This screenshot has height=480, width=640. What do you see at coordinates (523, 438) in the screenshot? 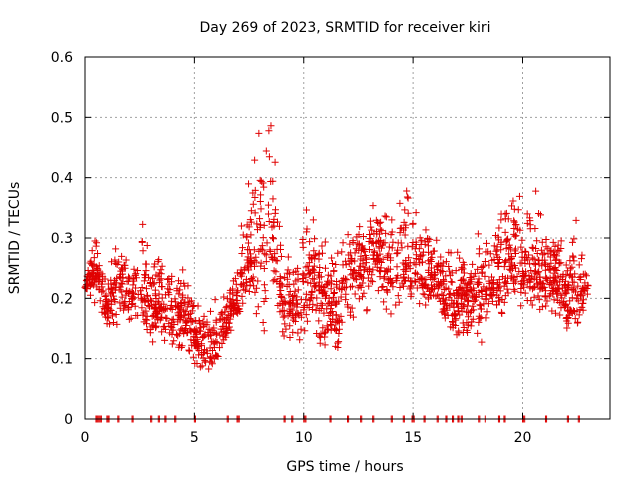
I see `x-tick-label: 20` at bounding box center [523, 438].